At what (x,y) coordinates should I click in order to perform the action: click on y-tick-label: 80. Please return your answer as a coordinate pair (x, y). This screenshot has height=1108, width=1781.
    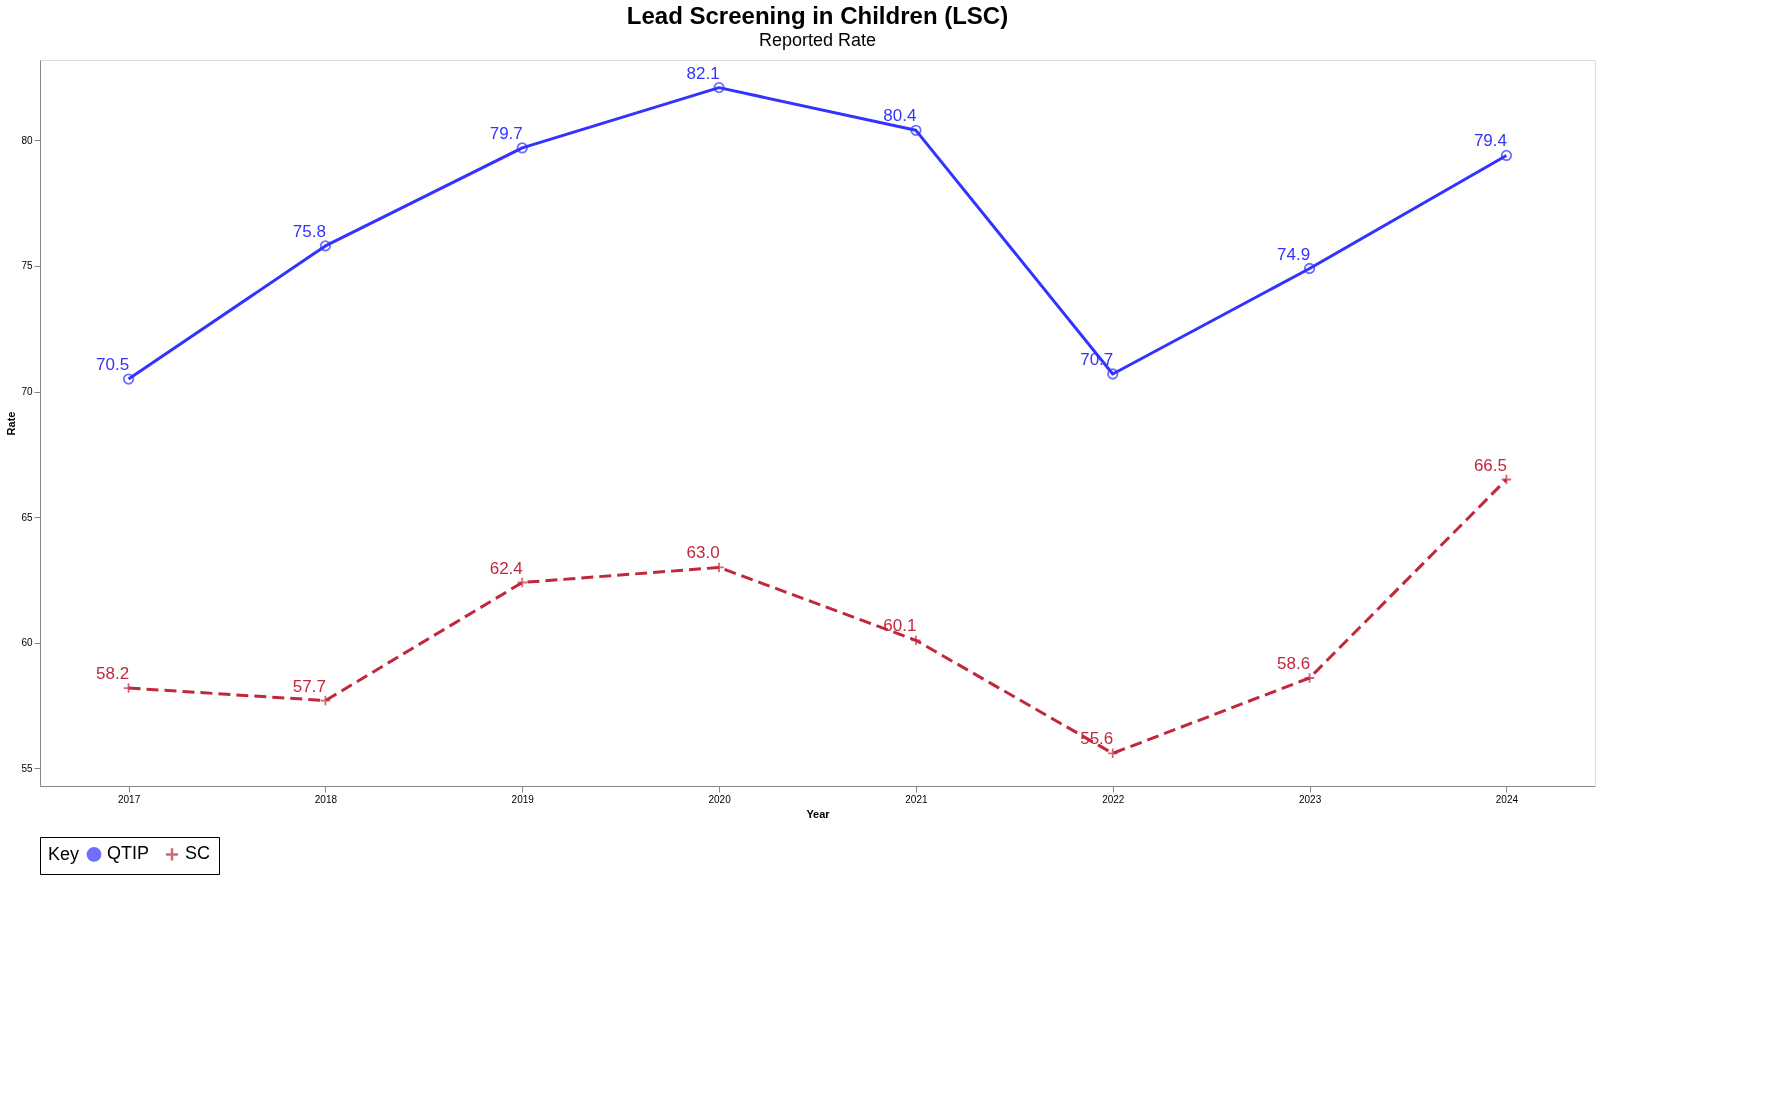
    Looking at the image, I should click on (27, 140).